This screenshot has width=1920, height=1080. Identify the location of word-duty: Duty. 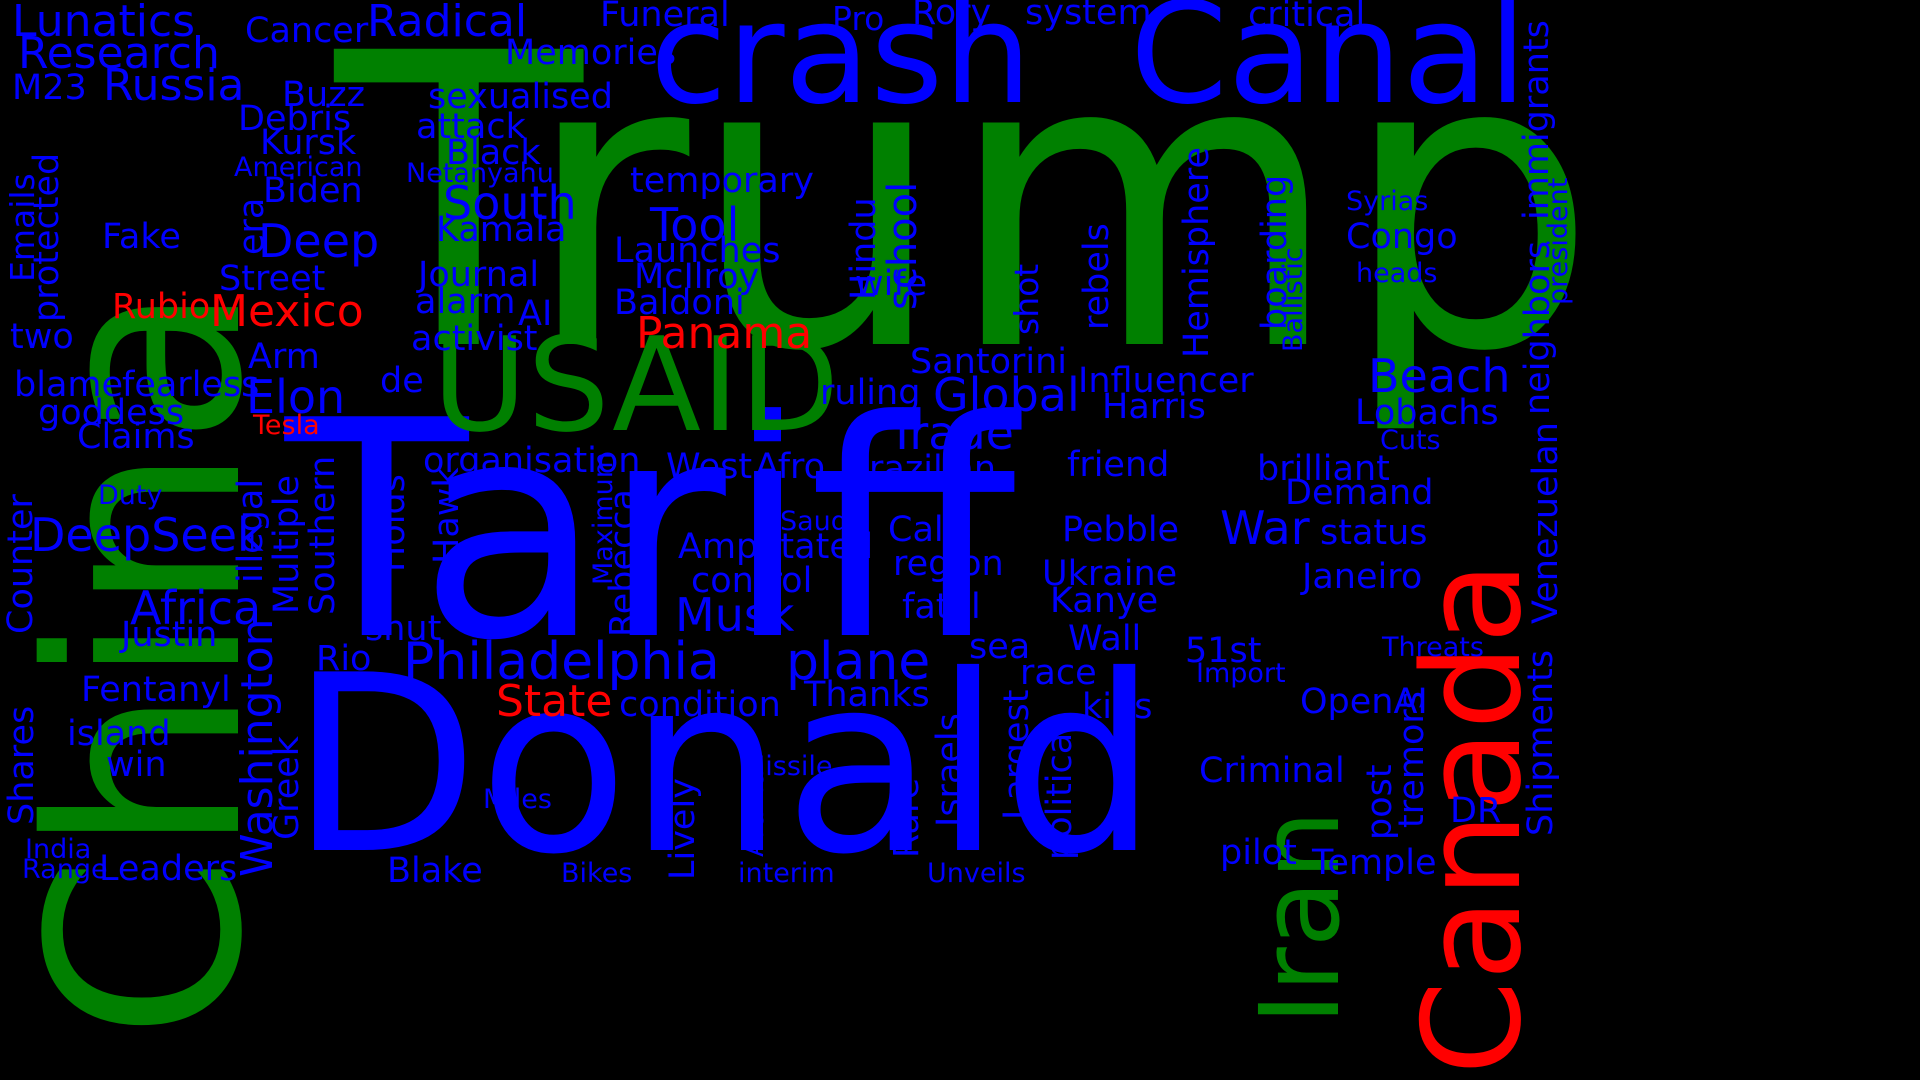
(130, 495).